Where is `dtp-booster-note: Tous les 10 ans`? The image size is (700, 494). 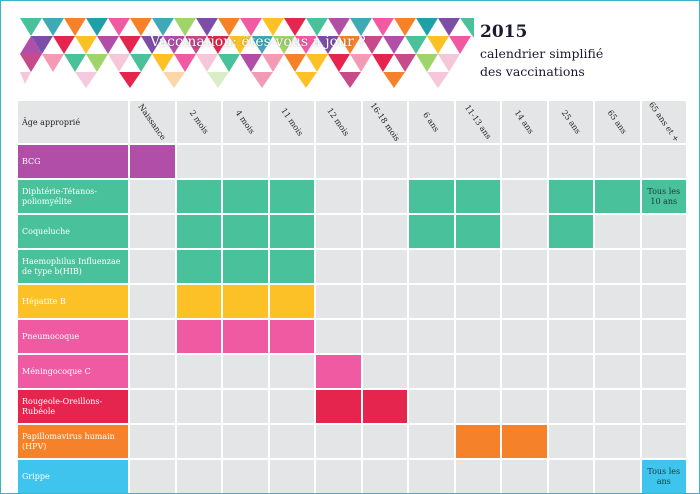
dtp-booster-note: Tous les 10 ans is located at coordinates (664, 196).